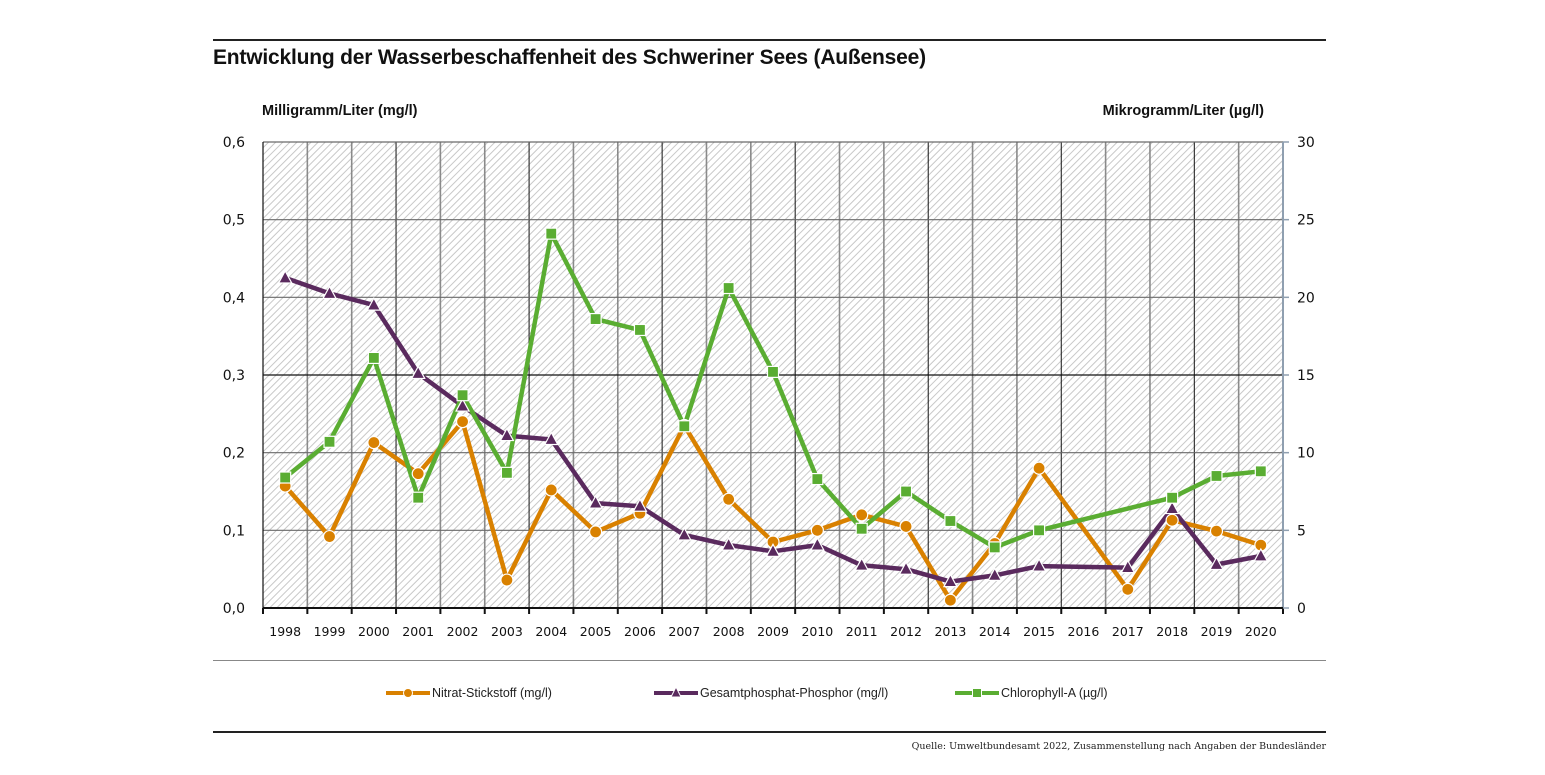  Describe the element at coordinates (640, 631) in the screenshot. I see `x-tick-label: 2006` at that location.